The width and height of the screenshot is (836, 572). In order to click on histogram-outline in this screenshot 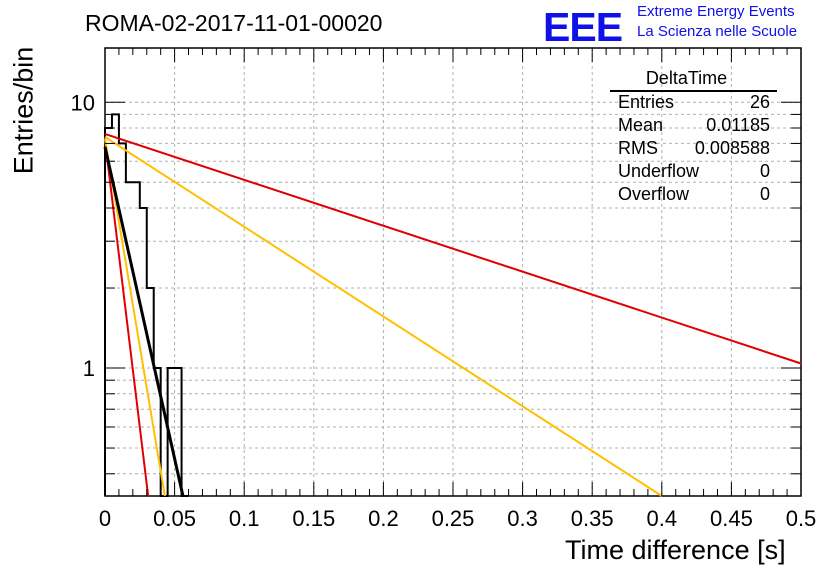, I will do `click(146, 305)`.